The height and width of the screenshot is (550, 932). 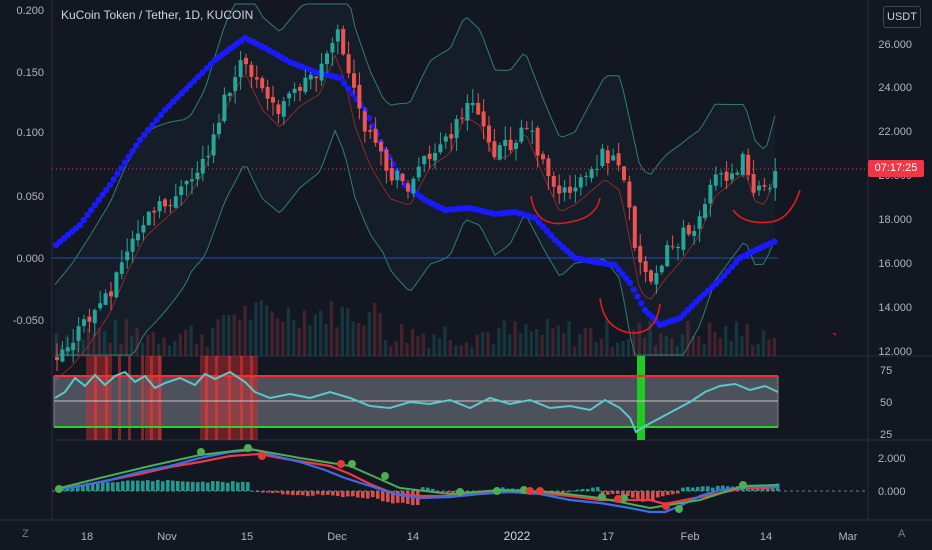 I want to click on currency-badge: USDT, so click(x=902, y=17).